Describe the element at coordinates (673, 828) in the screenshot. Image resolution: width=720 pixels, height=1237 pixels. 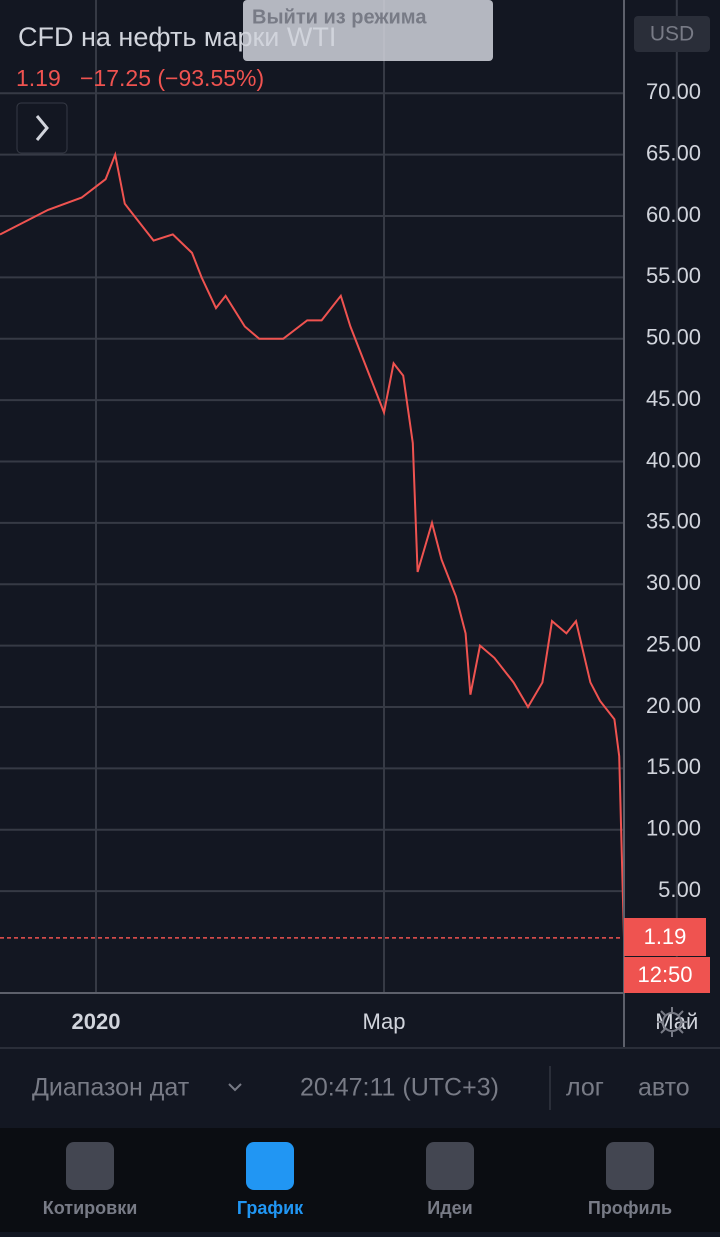
I see `y-tick-label: 10.00` at that location.